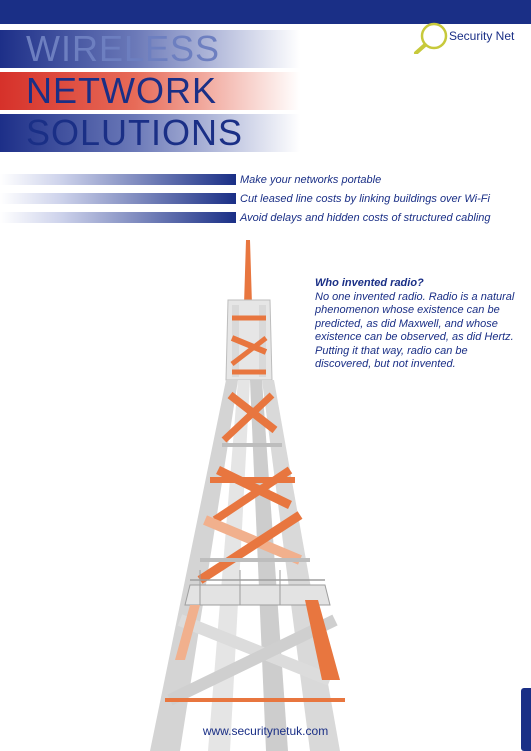 The height and width of the screenshot is (751, 531). Describe the element at coordinates (265, 731) in the screenshot. I see `website-url: www.securitynetuk.com` at that location.